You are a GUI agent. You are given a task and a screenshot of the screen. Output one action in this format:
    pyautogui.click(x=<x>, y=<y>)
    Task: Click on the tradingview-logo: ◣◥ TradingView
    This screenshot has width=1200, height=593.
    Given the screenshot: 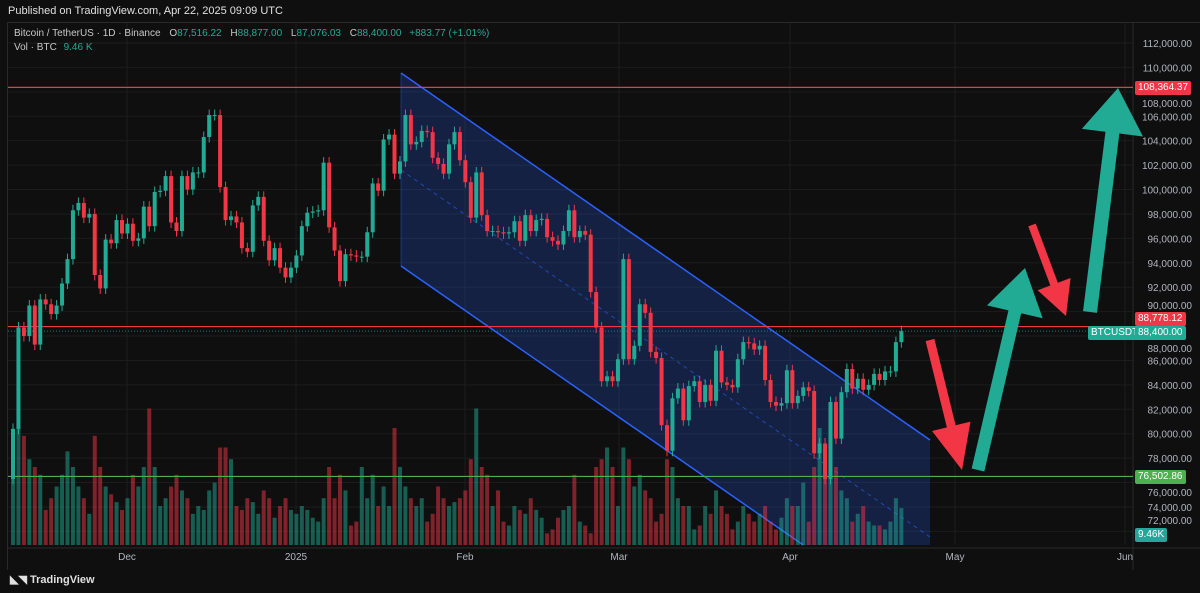 What is the action you would take?
    pyautogui.click(x=52, y=580)
    